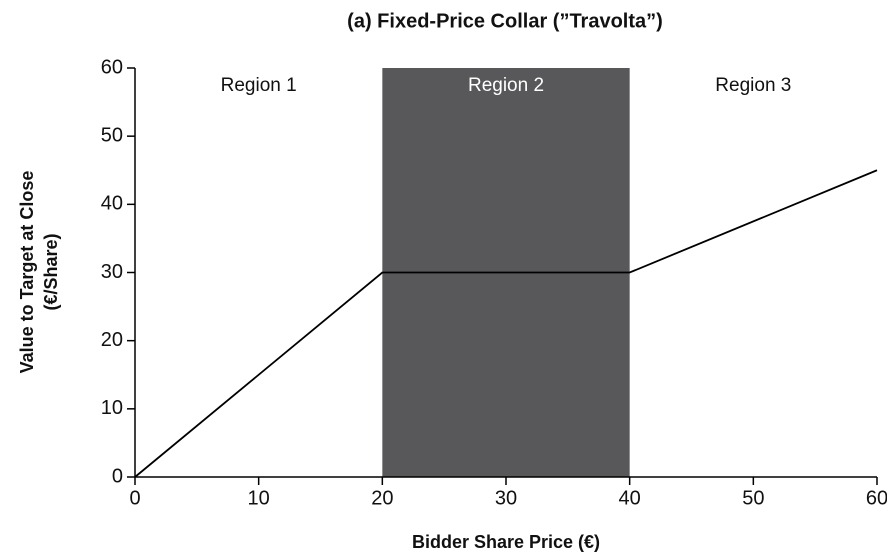  What do you see at coordinates (506, 542) in the screenshot?
I see `x-axis-label: Bidder Share Price (€)` at bounding box center [506, 542].